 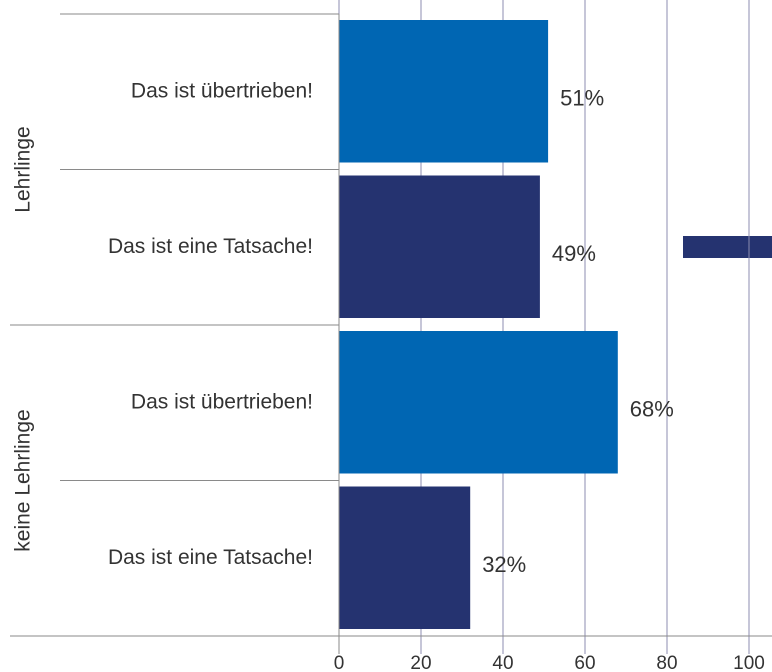 What do you see at coordinates (652, 409) in the screenshot?
I see `value-label: 68%` at bounding box center [652, 409].